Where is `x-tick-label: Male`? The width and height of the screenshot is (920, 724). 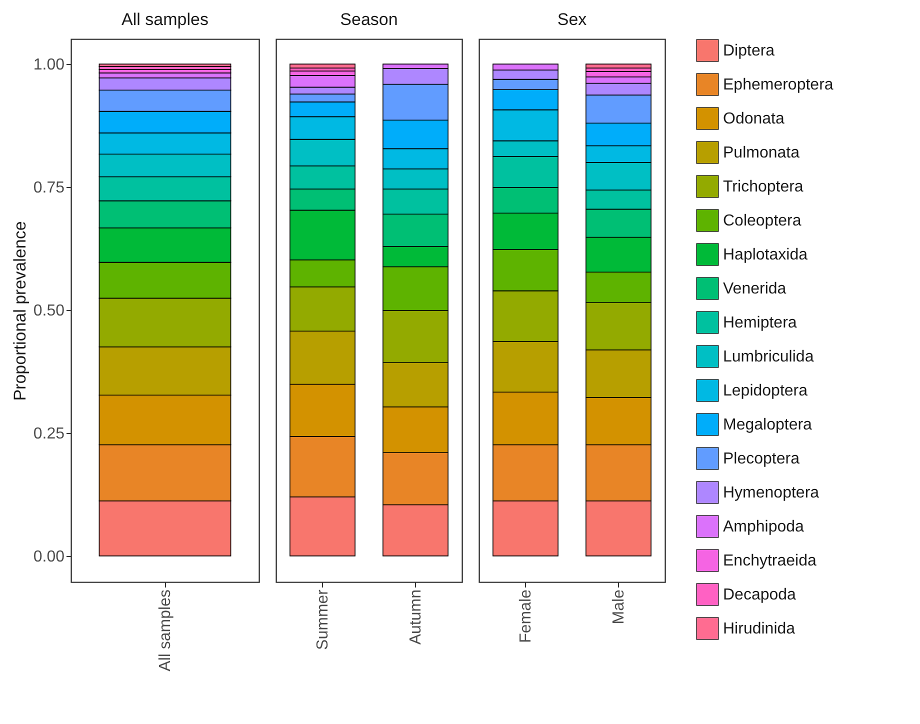 x-tick-label: Male is located at coordinates (619, 606).